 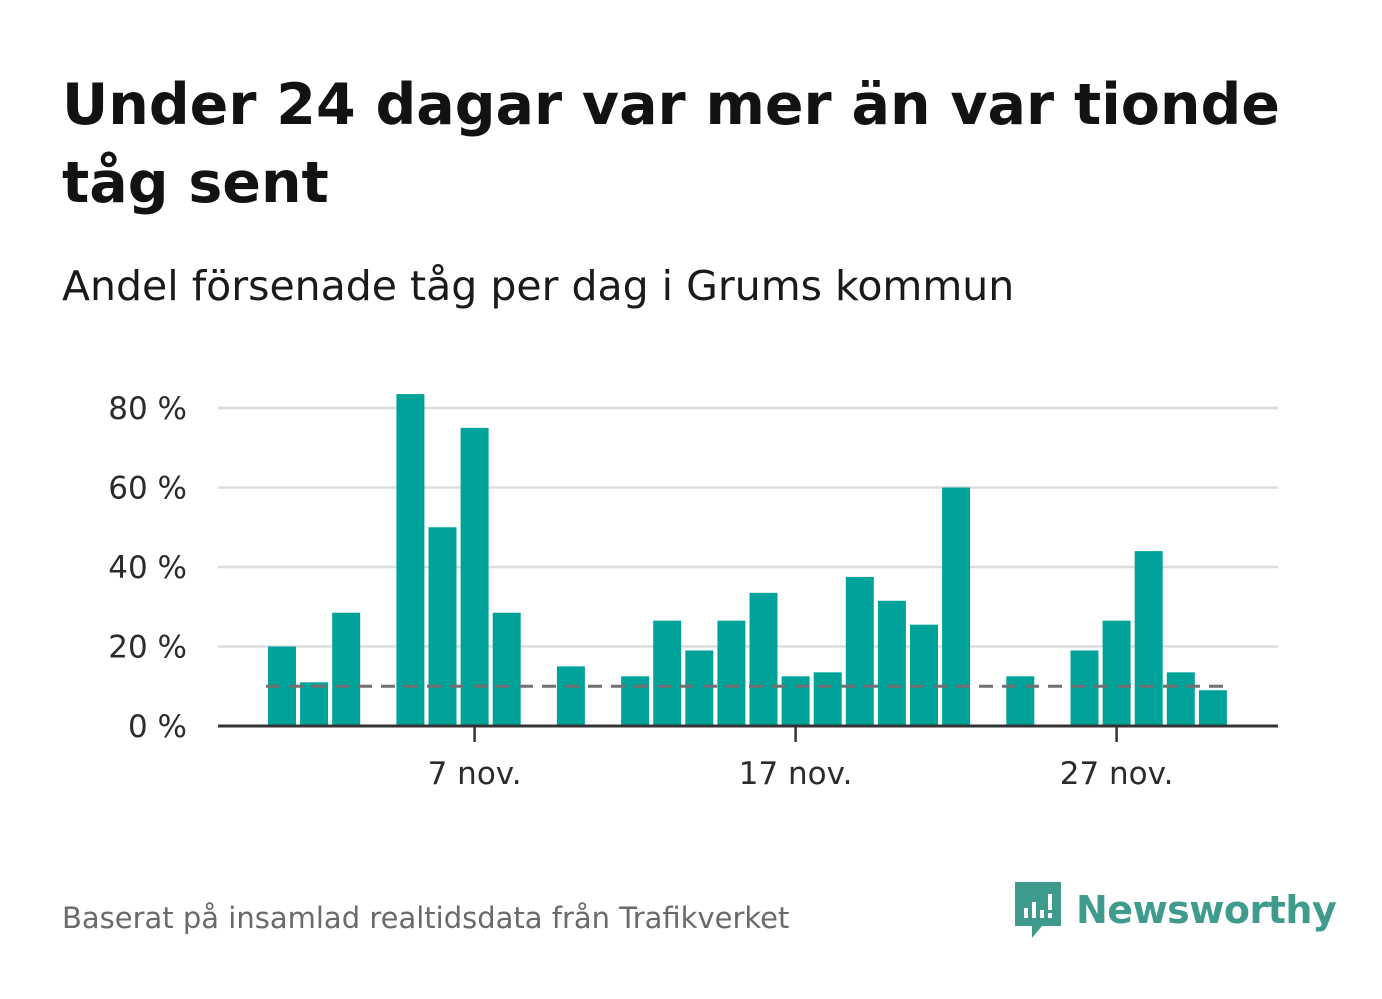 I want to click on newsworthy-logo-icon, so click(x=1038, y=910).